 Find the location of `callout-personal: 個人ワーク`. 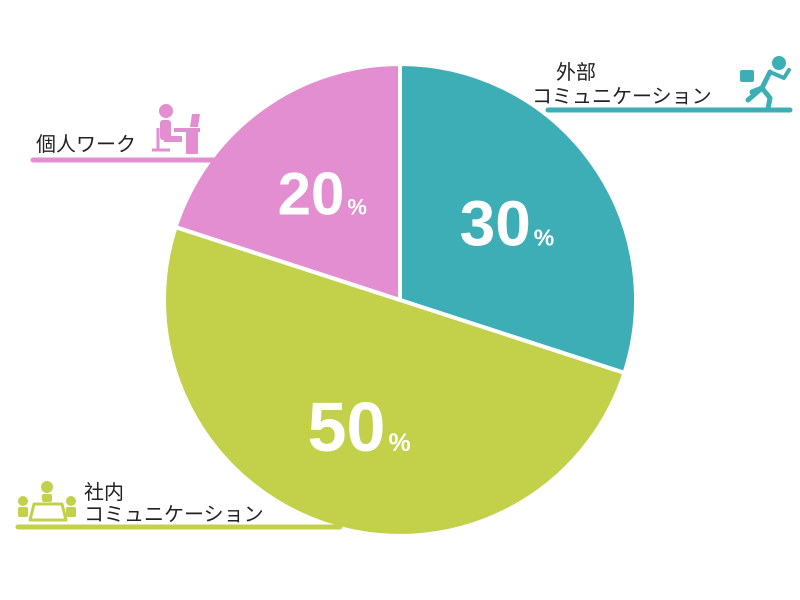

callout-personal: 個人ワーク is located at coordinates (130, 133).